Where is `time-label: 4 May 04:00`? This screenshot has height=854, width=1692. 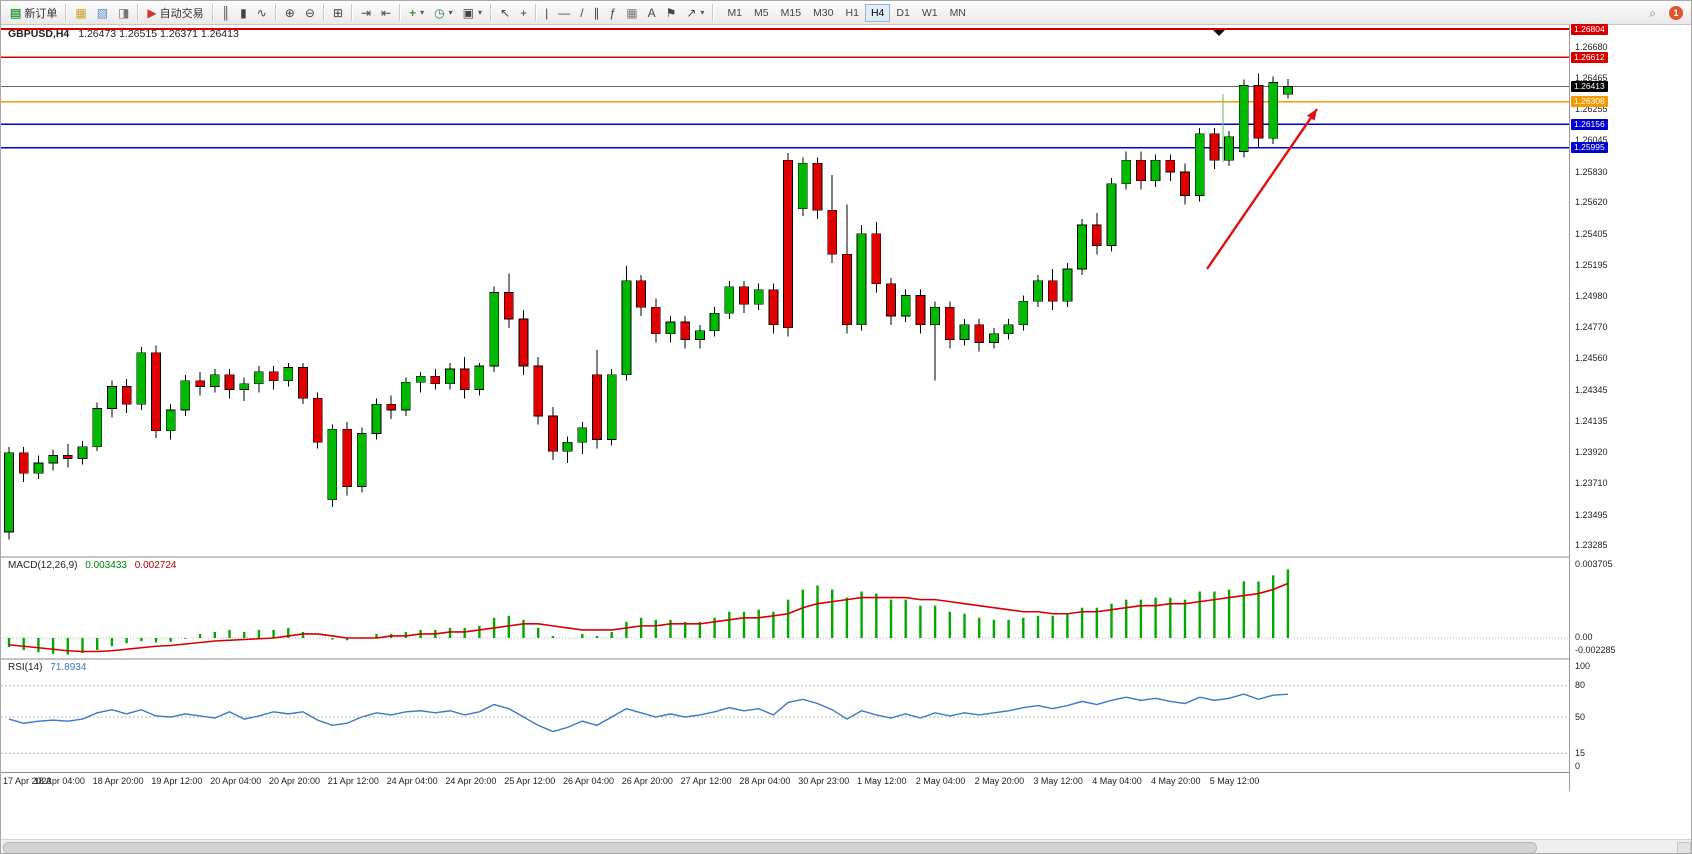 time-label: 4 May 04:00 is located at coordinates (1117, 781).